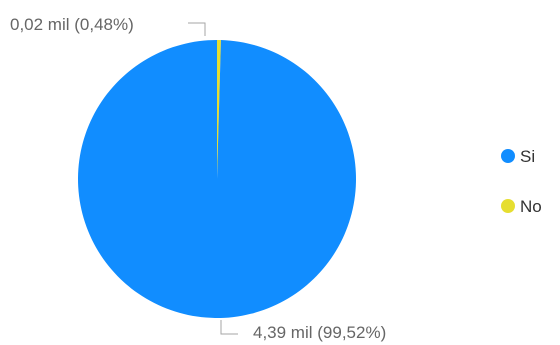 Image resolution: width=560 pixels, height=345 pixels. I want to click on legend-item-si: Si, so click(518, 156).